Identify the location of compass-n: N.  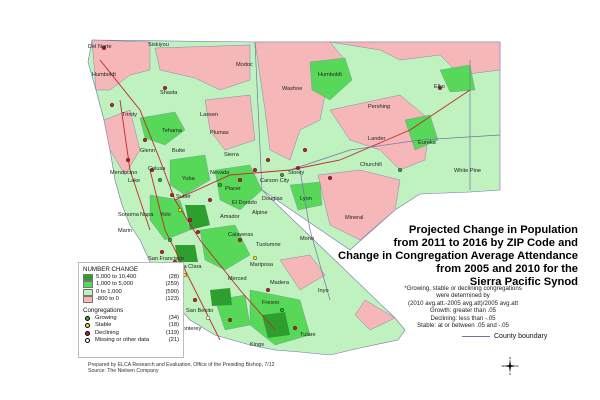
(510, 358).